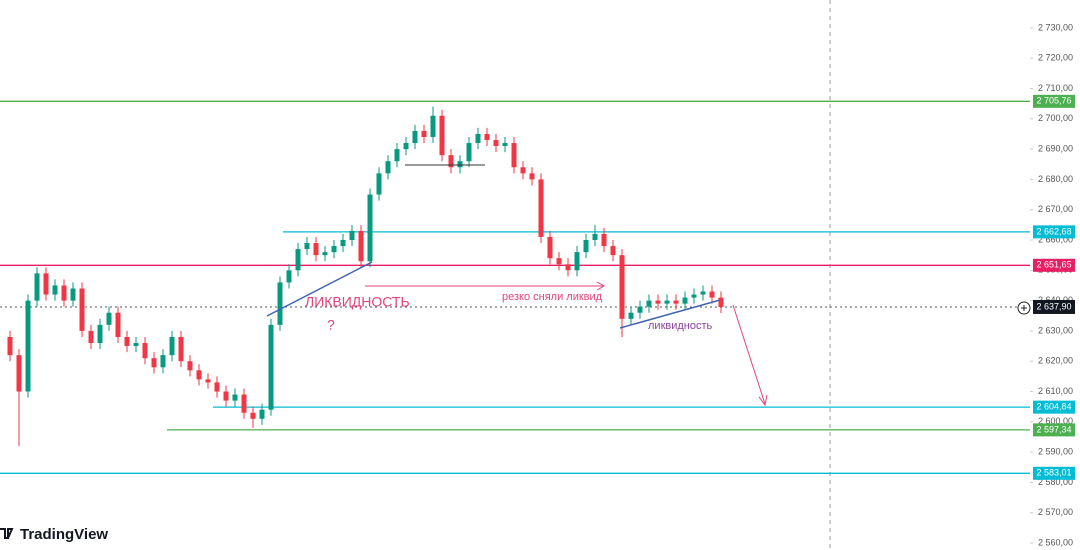 This screenshot has height=550, width=1080. What do you see at coordinates (1055, 482) in the screenshot?
I see `y-tick-label: 2 580,00` at bounding box center [1055, 482].